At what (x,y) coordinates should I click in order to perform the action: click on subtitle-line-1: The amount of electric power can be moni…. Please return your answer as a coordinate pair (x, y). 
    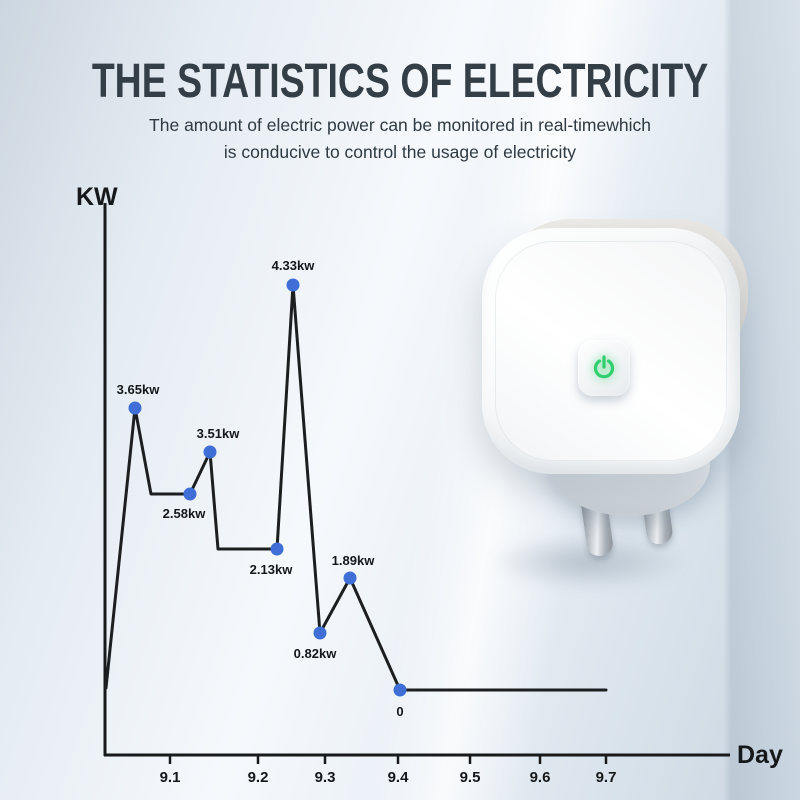
    Looking at the image, I should click on (400, 124).